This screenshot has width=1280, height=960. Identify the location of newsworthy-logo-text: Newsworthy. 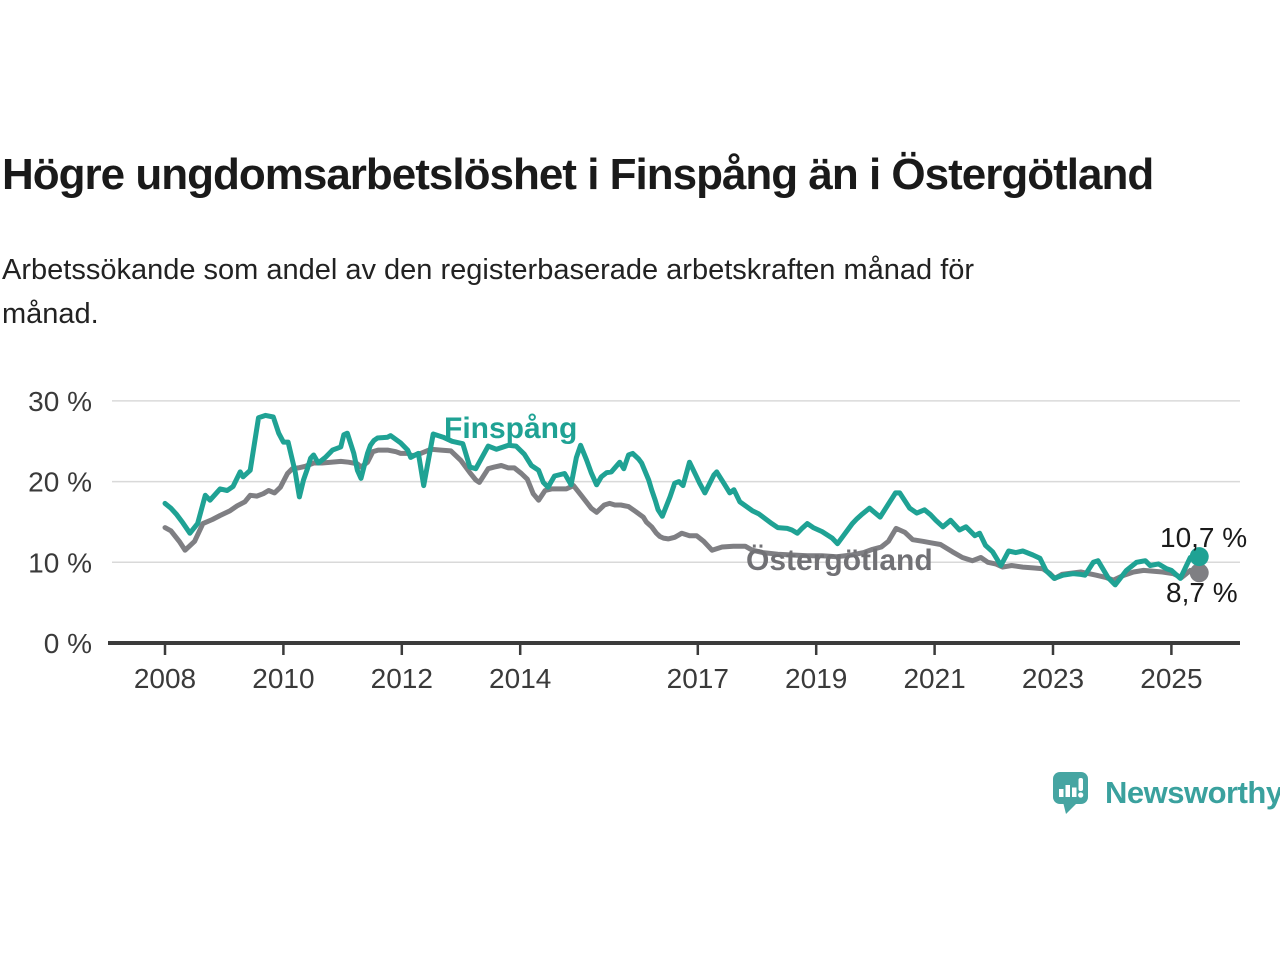
(1192, 792).